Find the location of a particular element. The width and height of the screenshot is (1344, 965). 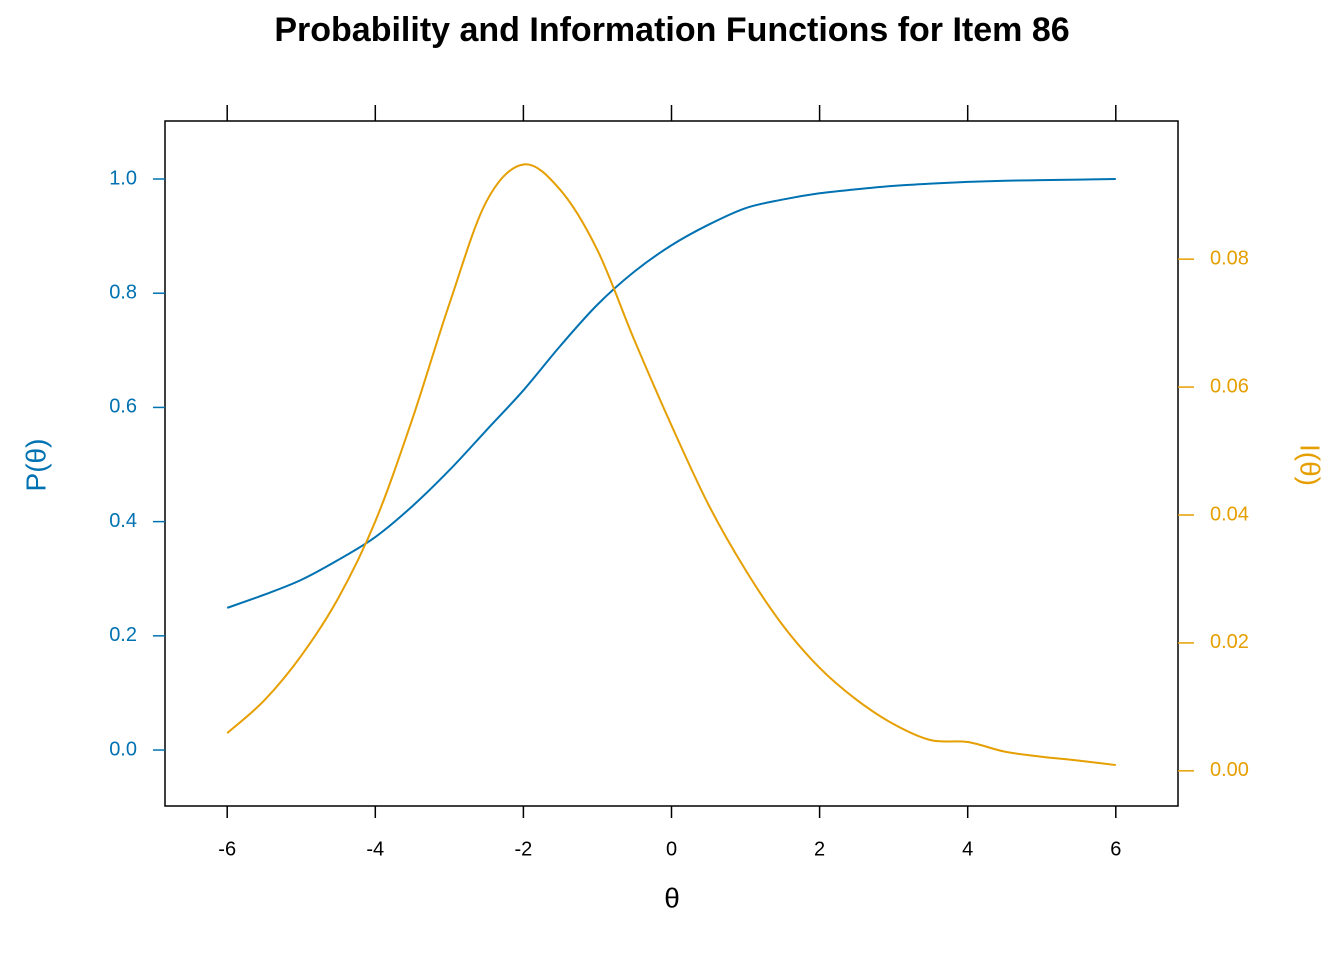

y-tick-label: 0.6 is located at coordinates (123, 407).